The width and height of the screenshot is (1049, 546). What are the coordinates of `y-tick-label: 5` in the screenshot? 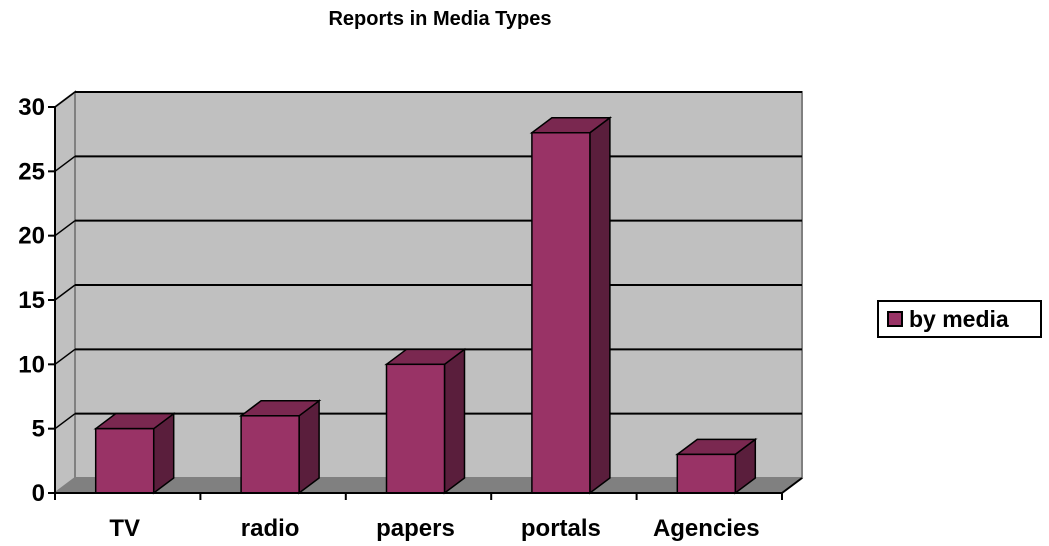 It's located at (38, 429).